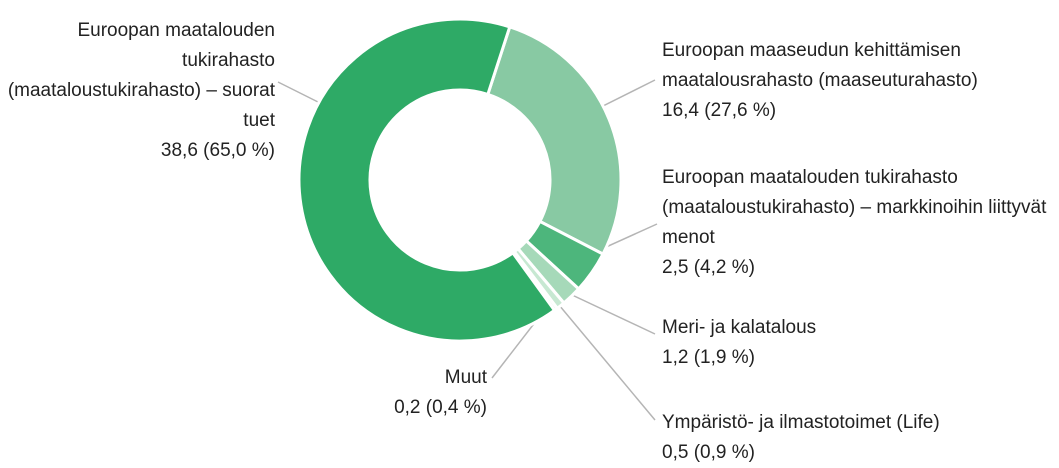 Image resolution: width=1059 pixels, height=468 pixels. Describe the element at coordinates (859, 343) in the screenshot. I see `slice-label: Meri- ja kalatalous 1,2 (1,9 %)` at that location.